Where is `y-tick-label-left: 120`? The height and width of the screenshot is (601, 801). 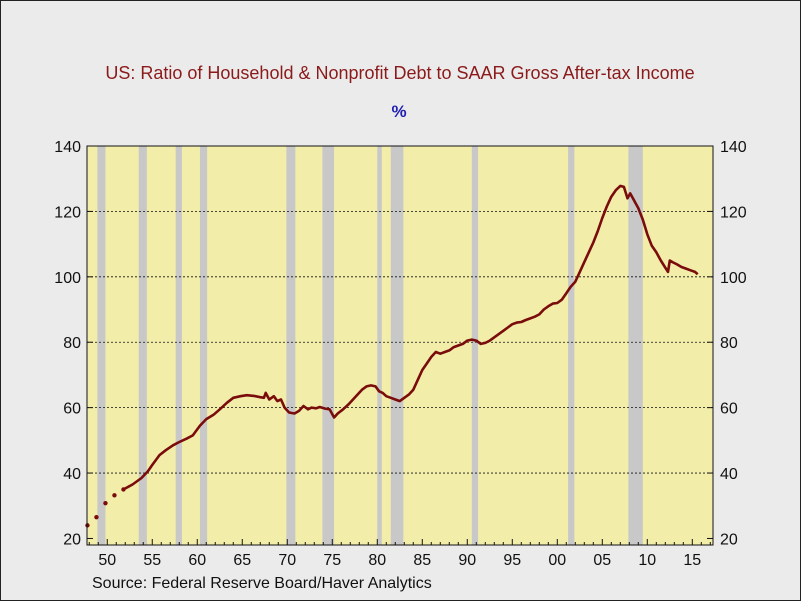
y-tick-label-left: 120 is located at coordinates (67, 212).